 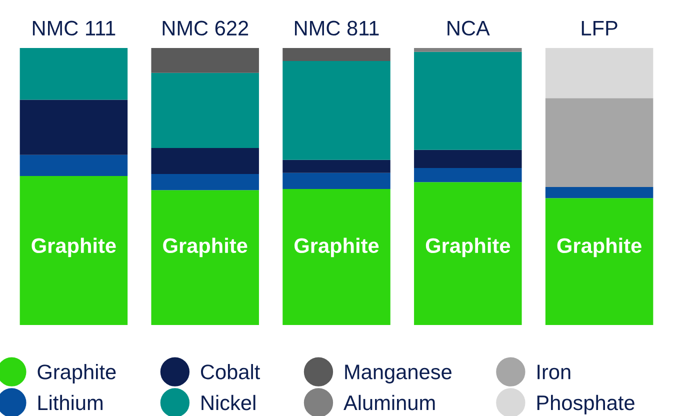 What do you see at coordinates (77, 374) in the screenshot?
I see `legend-label: Graphite` at bounding box center [77, 374].